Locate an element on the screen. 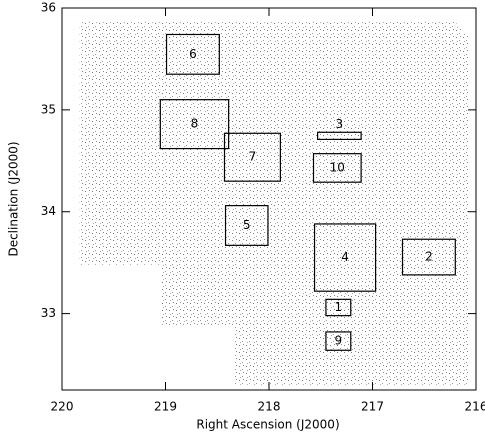 The width and height of the screenshot is (485, 442). x-axis-label: Right Ascension (J2000) is located at coordinates (267, 425).